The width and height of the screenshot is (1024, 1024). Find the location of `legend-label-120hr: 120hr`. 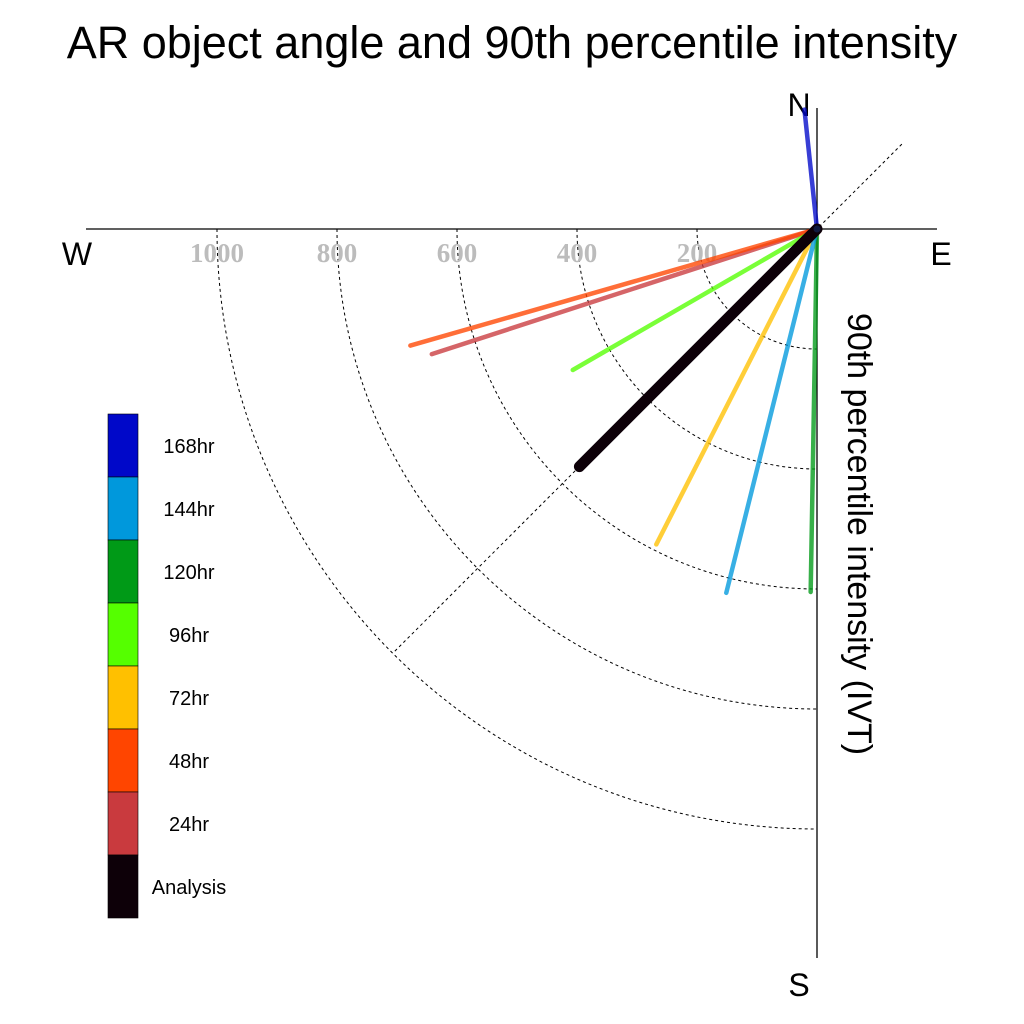

legend-label-120hr: 120hr is located at coordinates (188, 573).